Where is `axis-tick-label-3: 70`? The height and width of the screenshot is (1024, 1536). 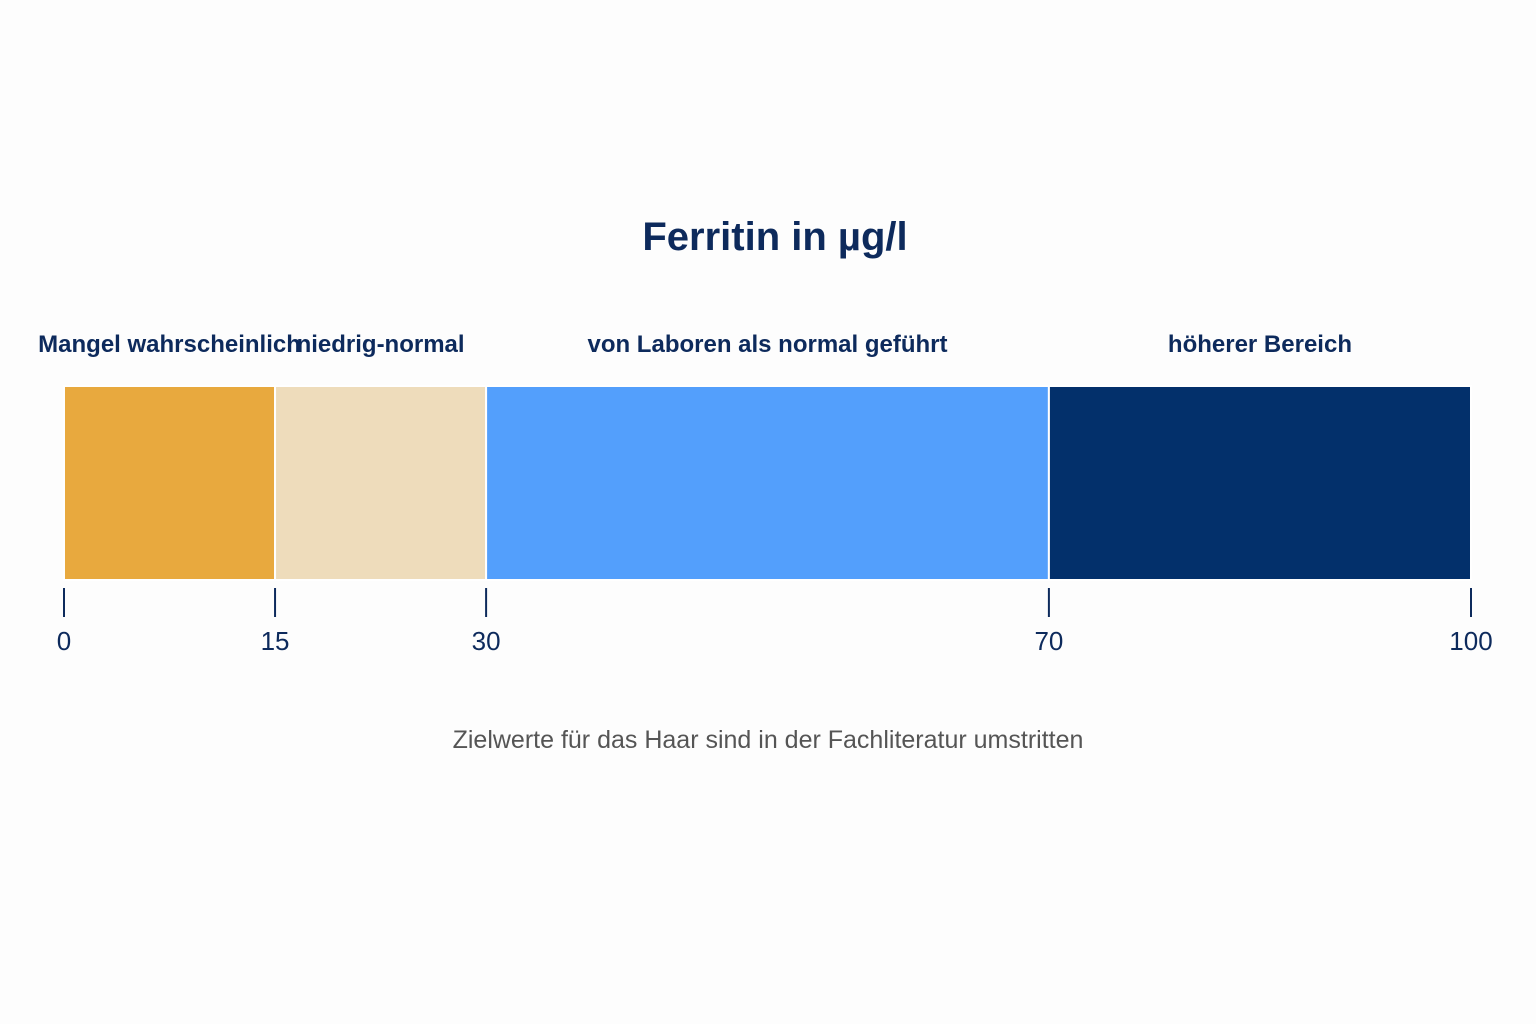 axis-tick-label-3: 70 is located at coordinates (1048, 641).